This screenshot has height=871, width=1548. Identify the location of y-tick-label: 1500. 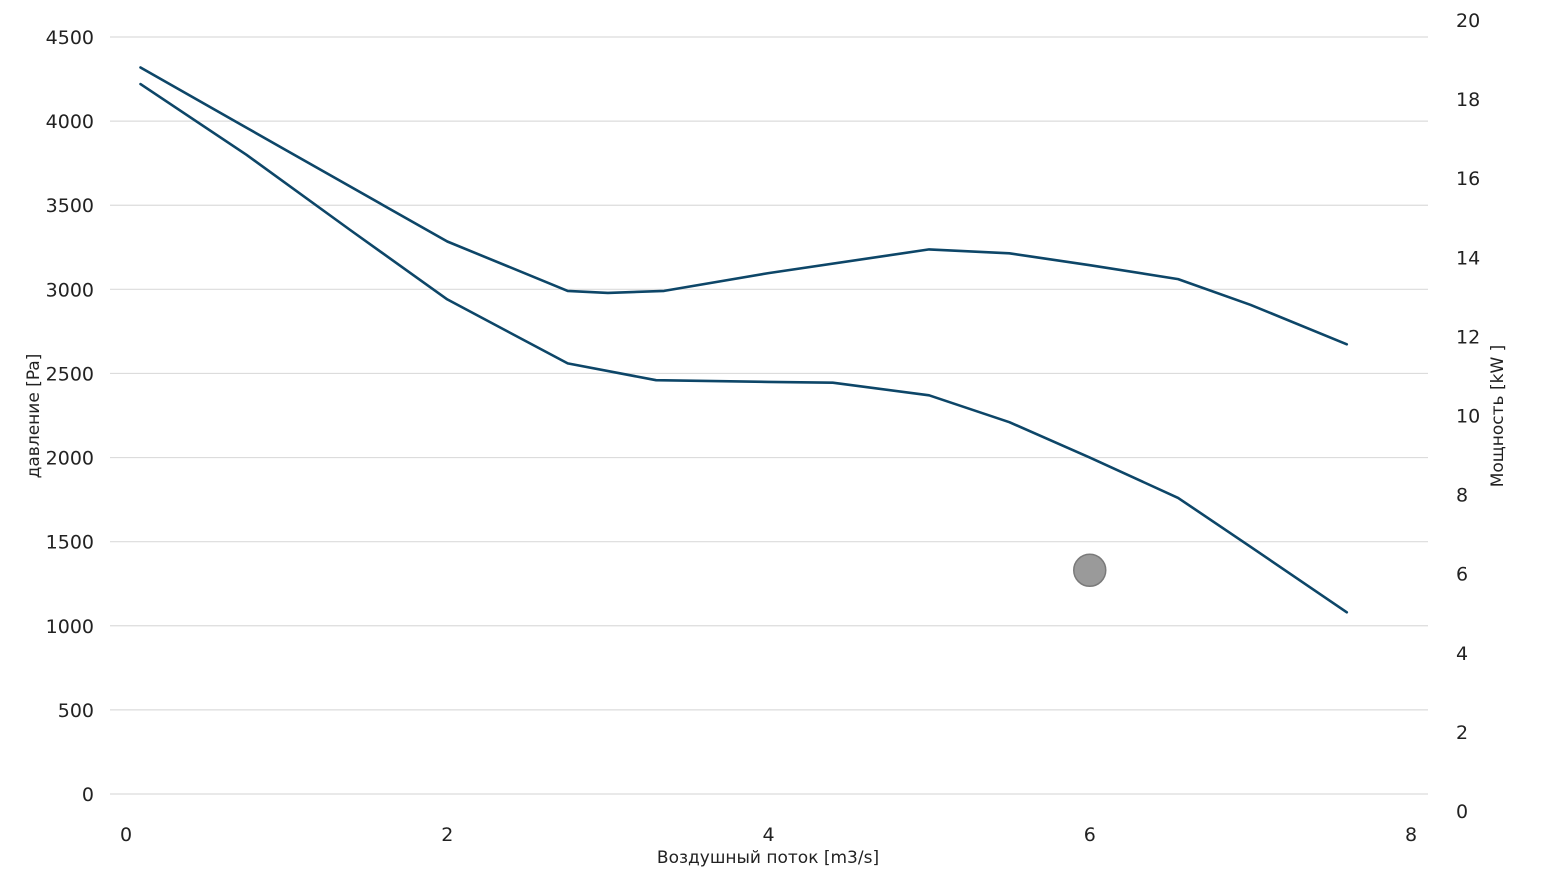
(70, 543).